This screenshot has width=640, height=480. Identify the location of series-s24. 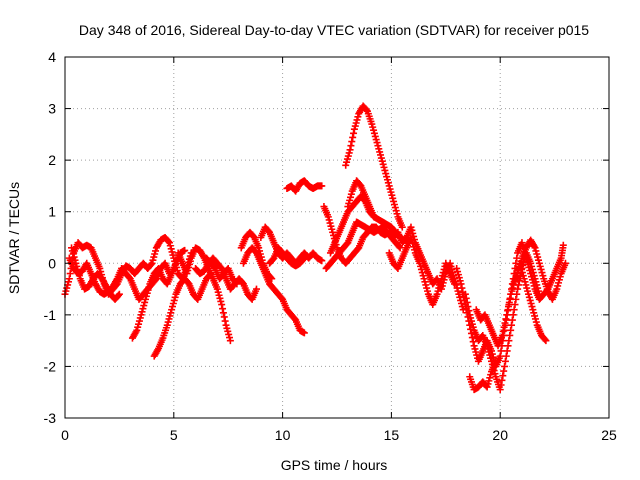
(511, 304).